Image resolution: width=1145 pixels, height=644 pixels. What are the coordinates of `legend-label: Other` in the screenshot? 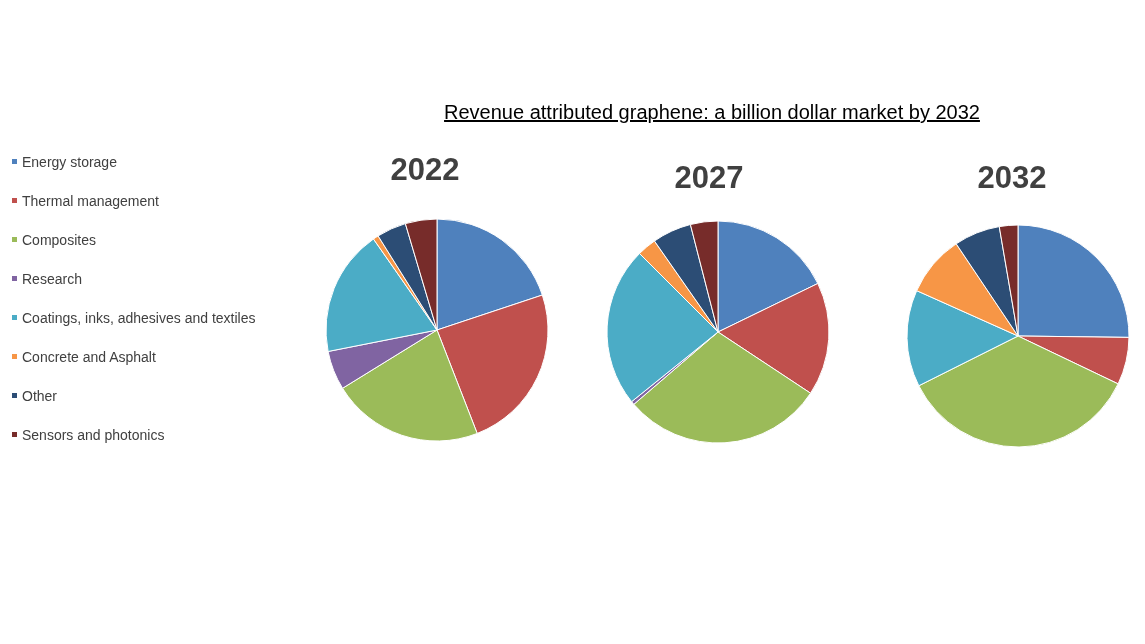 It's located at (40, 396).